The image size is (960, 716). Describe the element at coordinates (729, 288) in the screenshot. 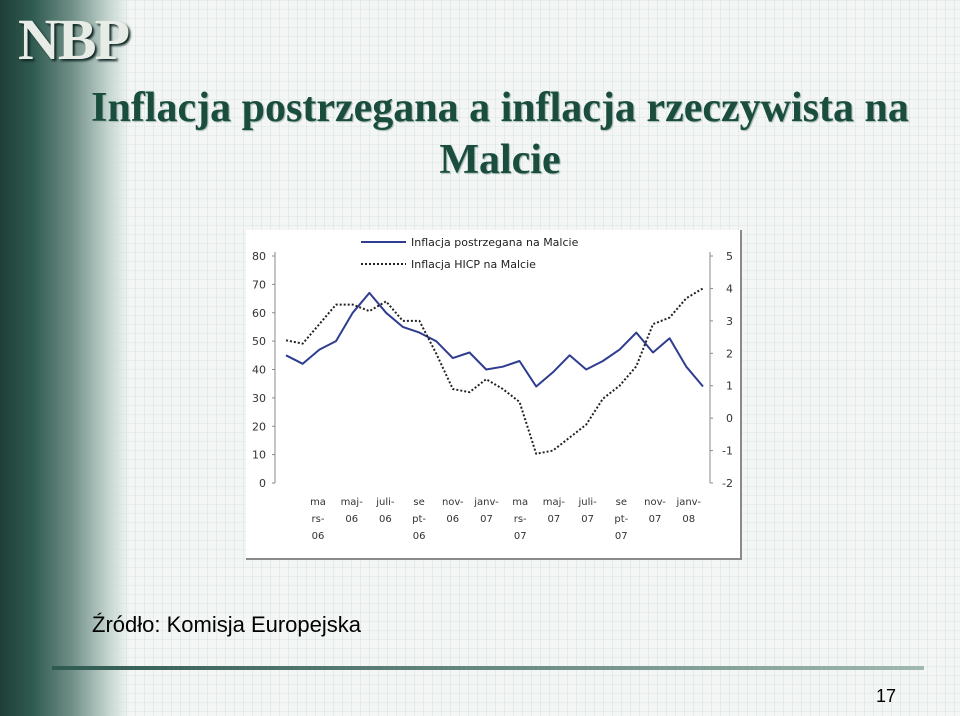

I see `right-tick-label: 4` at that location.